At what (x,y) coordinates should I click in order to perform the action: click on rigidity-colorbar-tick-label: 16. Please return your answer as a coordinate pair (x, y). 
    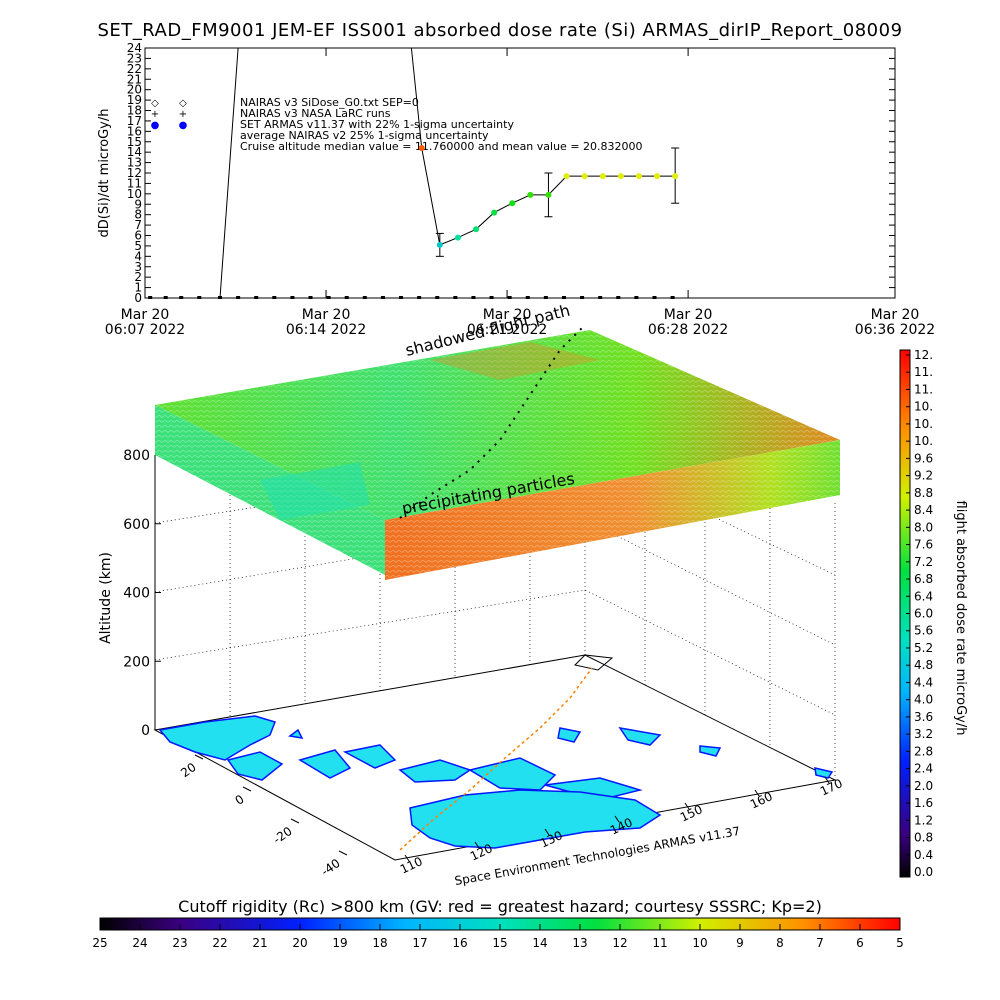
    Looking at the image, I should click on (459, 943).